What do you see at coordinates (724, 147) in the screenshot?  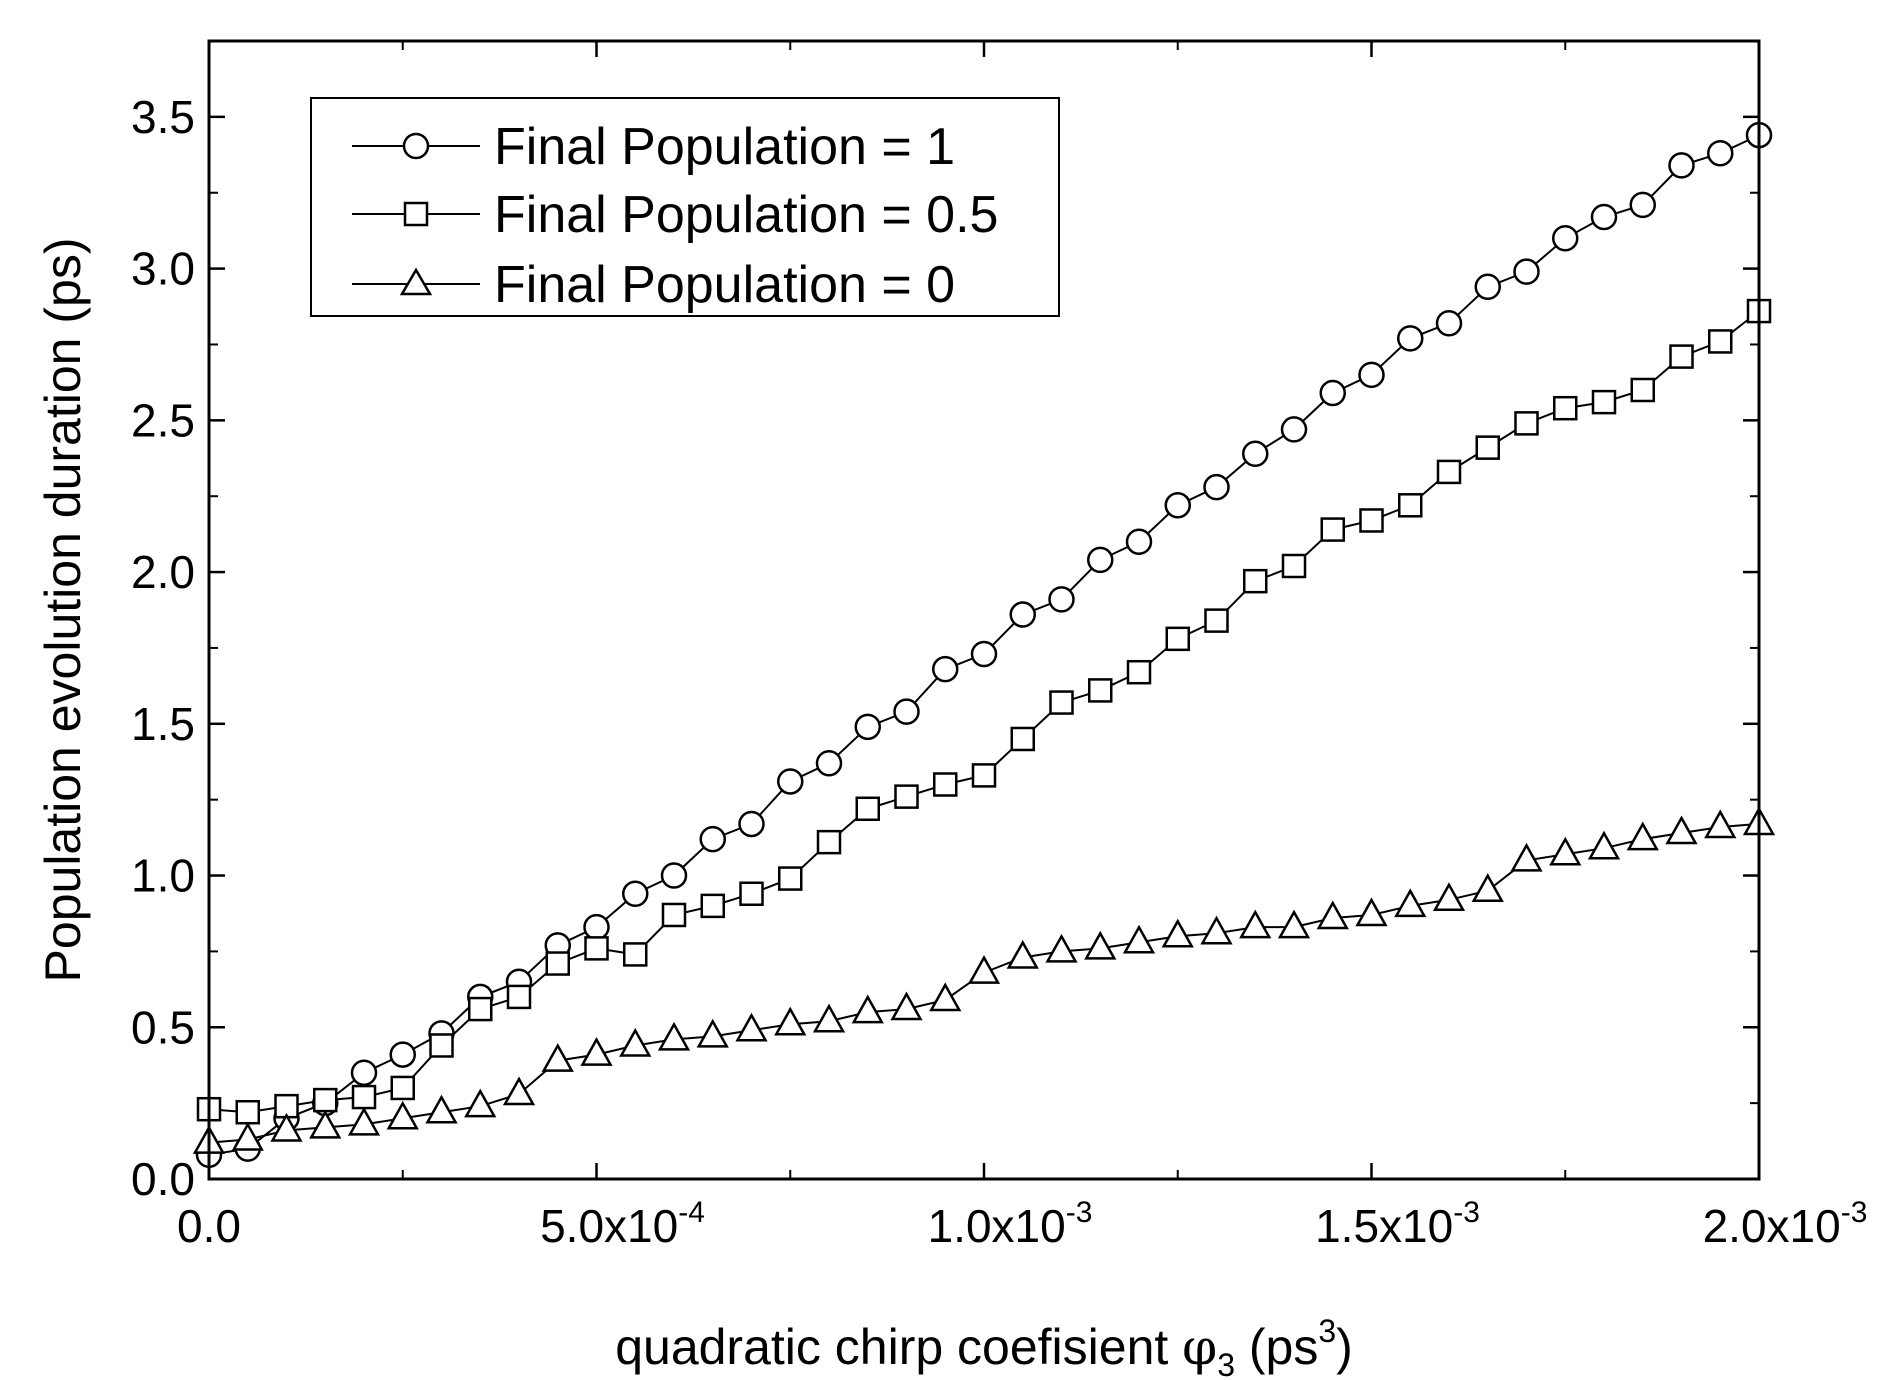 I see `legend-label: Final Population = 1` at bounding box center [724, 147].